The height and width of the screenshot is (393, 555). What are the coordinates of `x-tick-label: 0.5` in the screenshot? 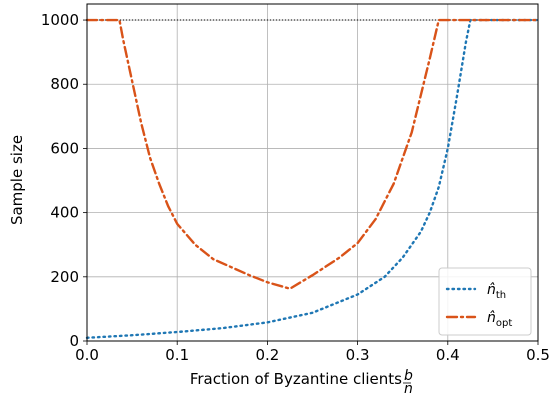 It's located at (538, 355).